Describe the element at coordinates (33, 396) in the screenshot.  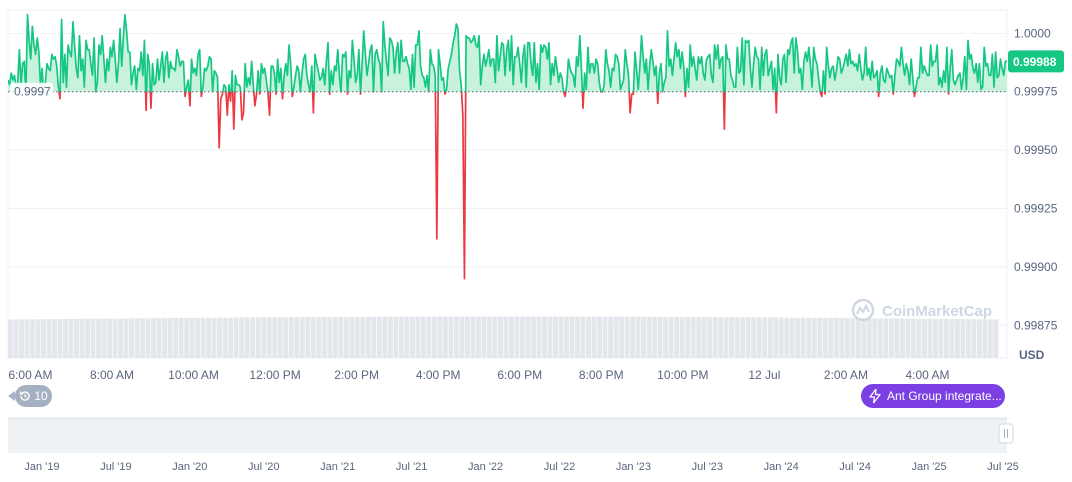
I see `history-pill: 10` at that location.